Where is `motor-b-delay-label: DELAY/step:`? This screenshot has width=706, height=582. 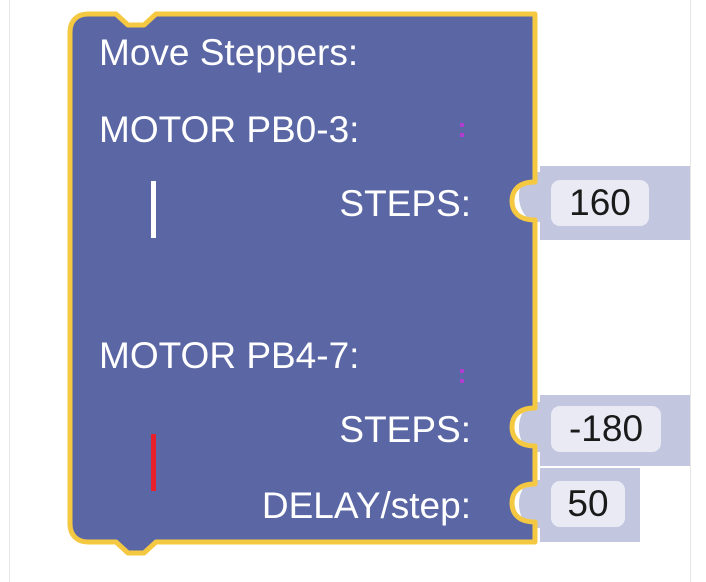
motor-b-delay-label: DELAY/step: is located at coordinates (366, 505).